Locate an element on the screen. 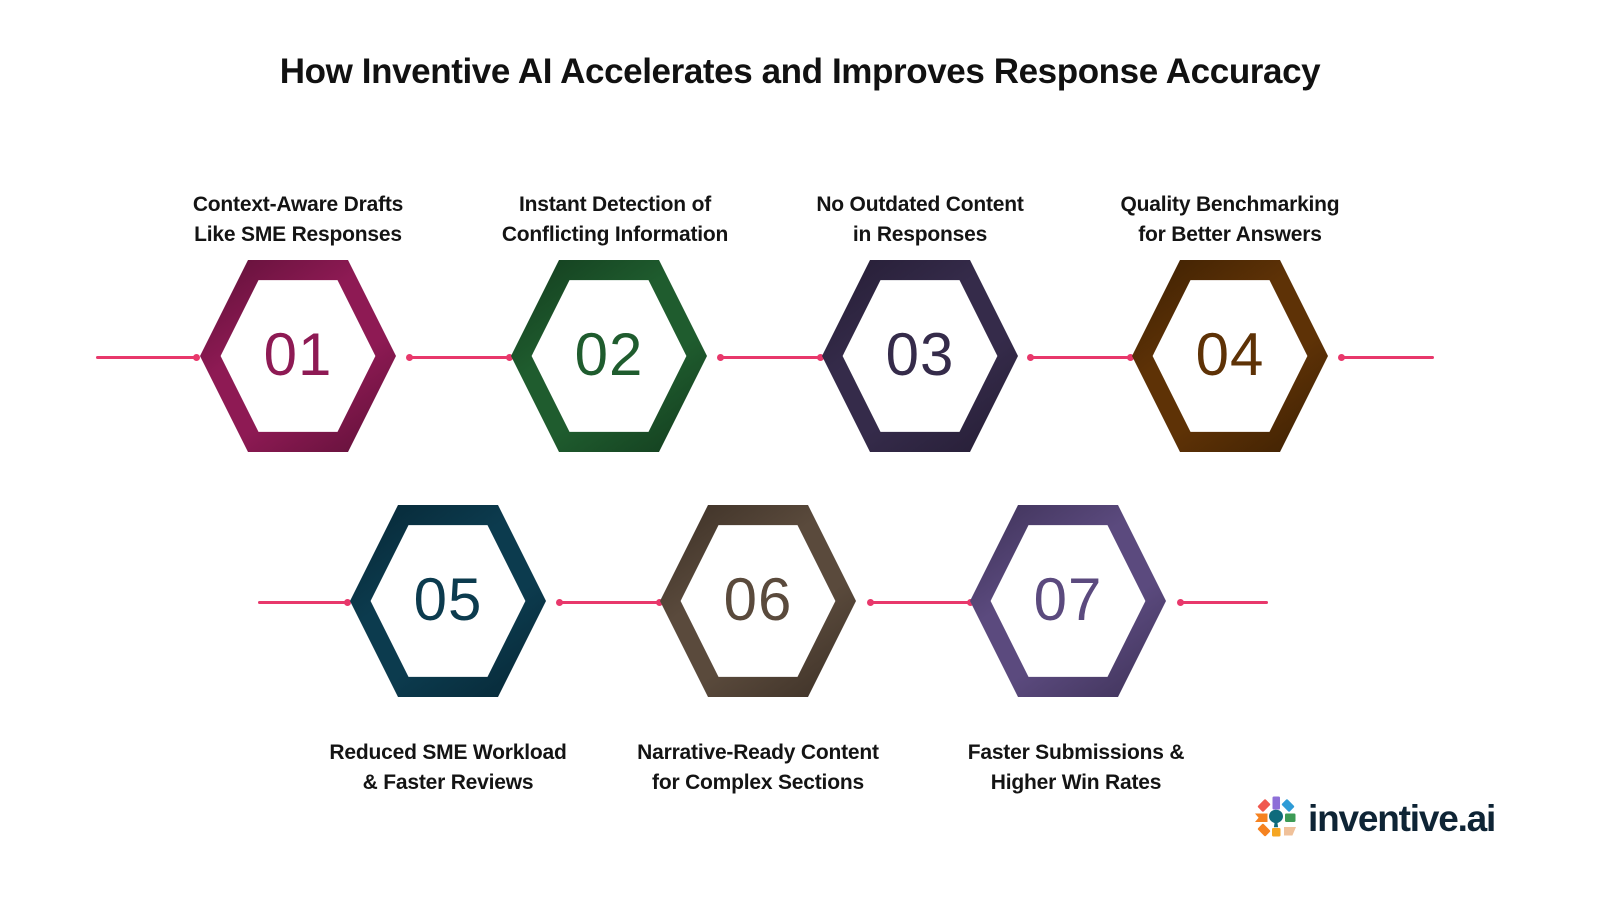  step-number-01: 01 is located at coordinates (298, 354).